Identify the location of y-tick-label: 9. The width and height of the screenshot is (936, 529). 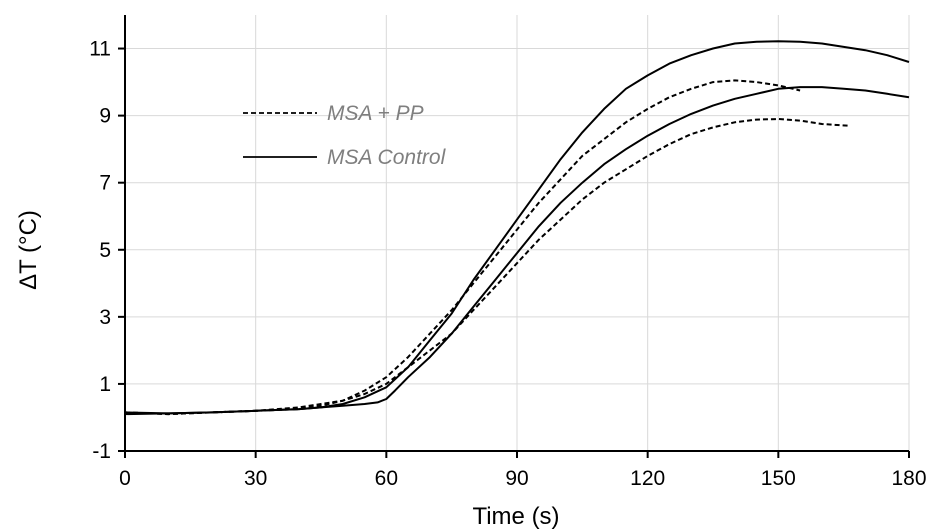
(105, 116).